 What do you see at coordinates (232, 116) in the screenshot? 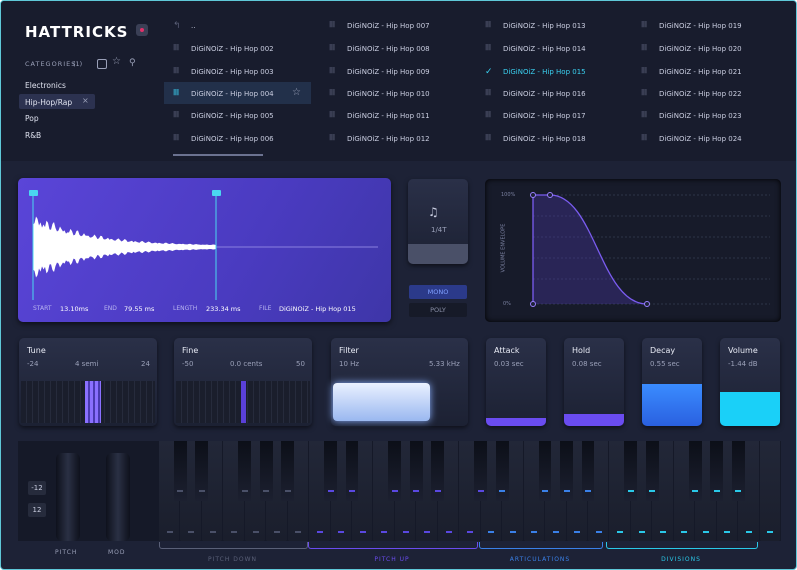
I see `file-item: DiGiNOiZ - Hip Hop 005` at bounding box center [232, 116].